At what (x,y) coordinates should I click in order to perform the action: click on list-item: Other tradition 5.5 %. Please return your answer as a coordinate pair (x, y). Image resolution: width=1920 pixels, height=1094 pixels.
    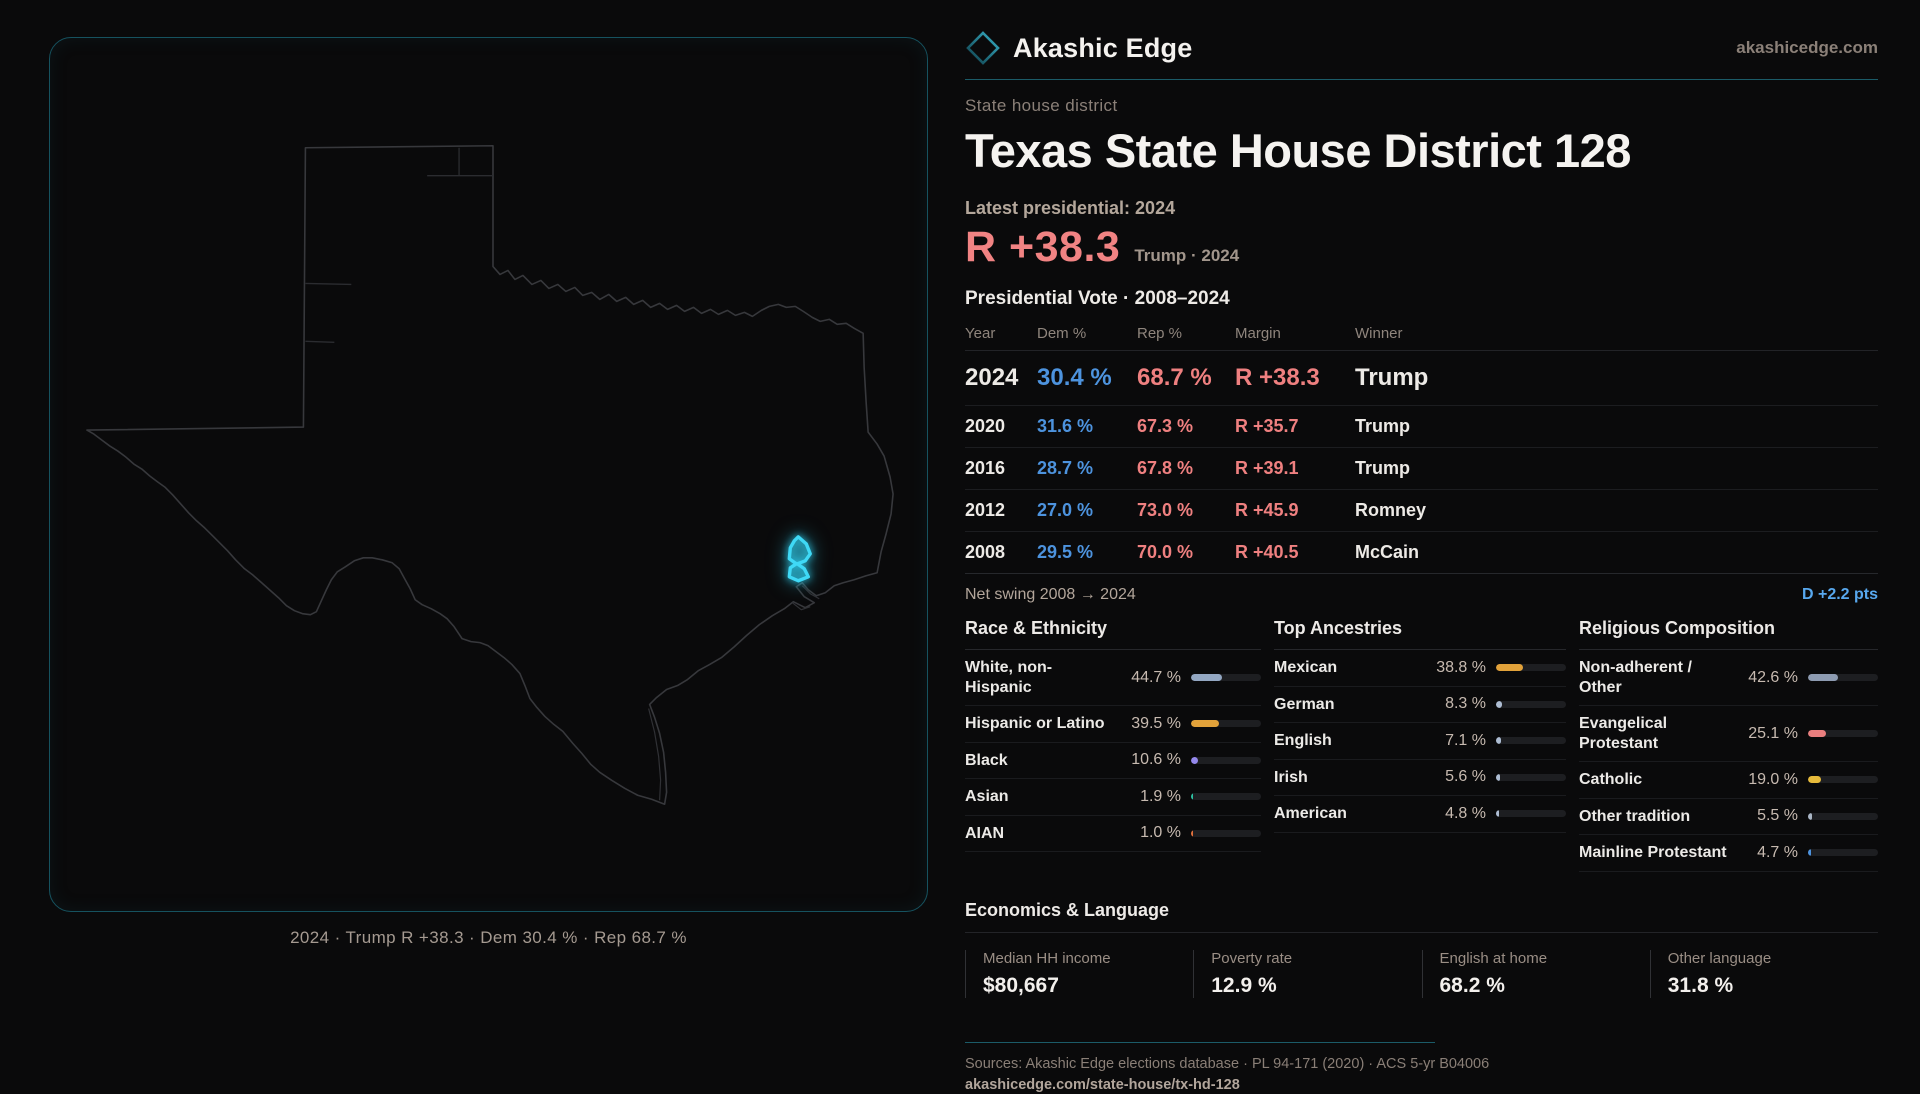
    Looking at the image, I should click on (1728, 817).